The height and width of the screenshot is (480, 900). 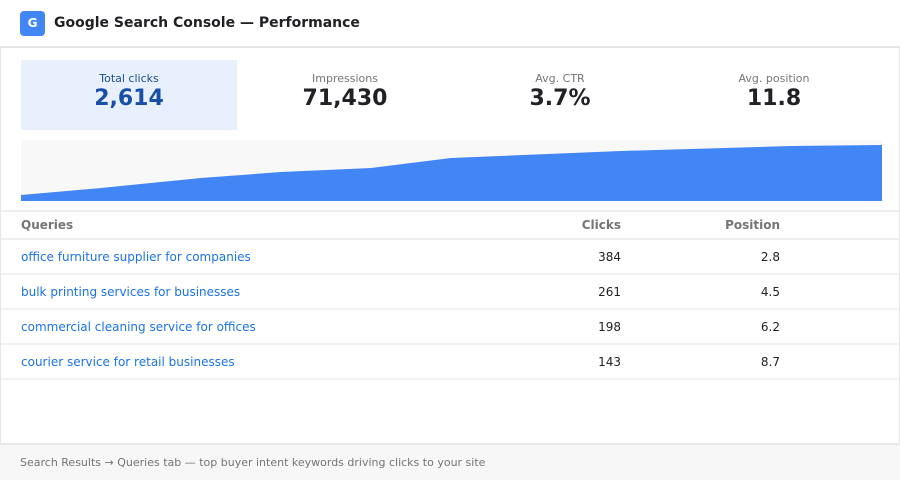 What do you see at coordinates (774, 78) in the screenshot?
I see `metric-label: Avg. position` at bounding box center [774, 78].